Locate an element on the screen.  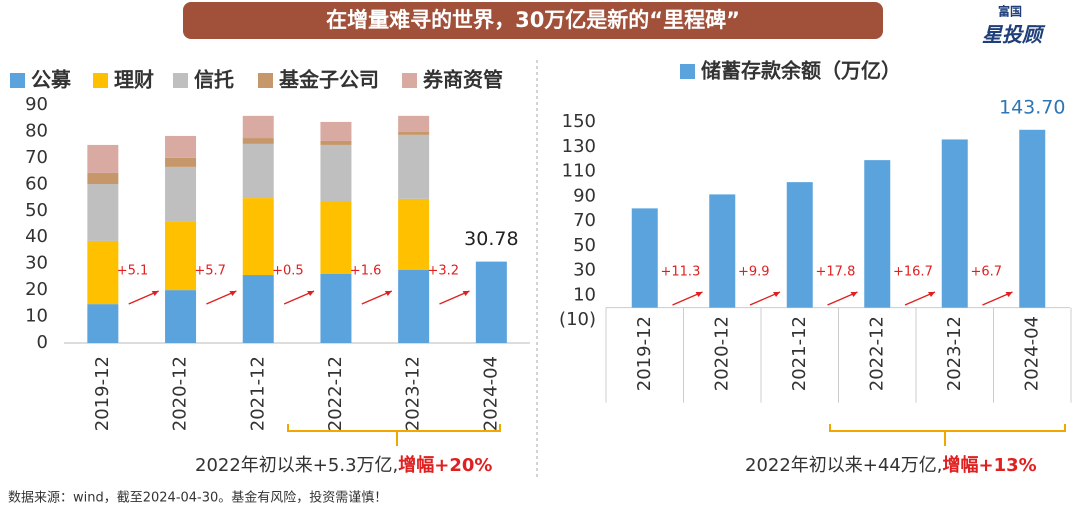
y-tick-label: 60 is located at coordinates (36, 183).